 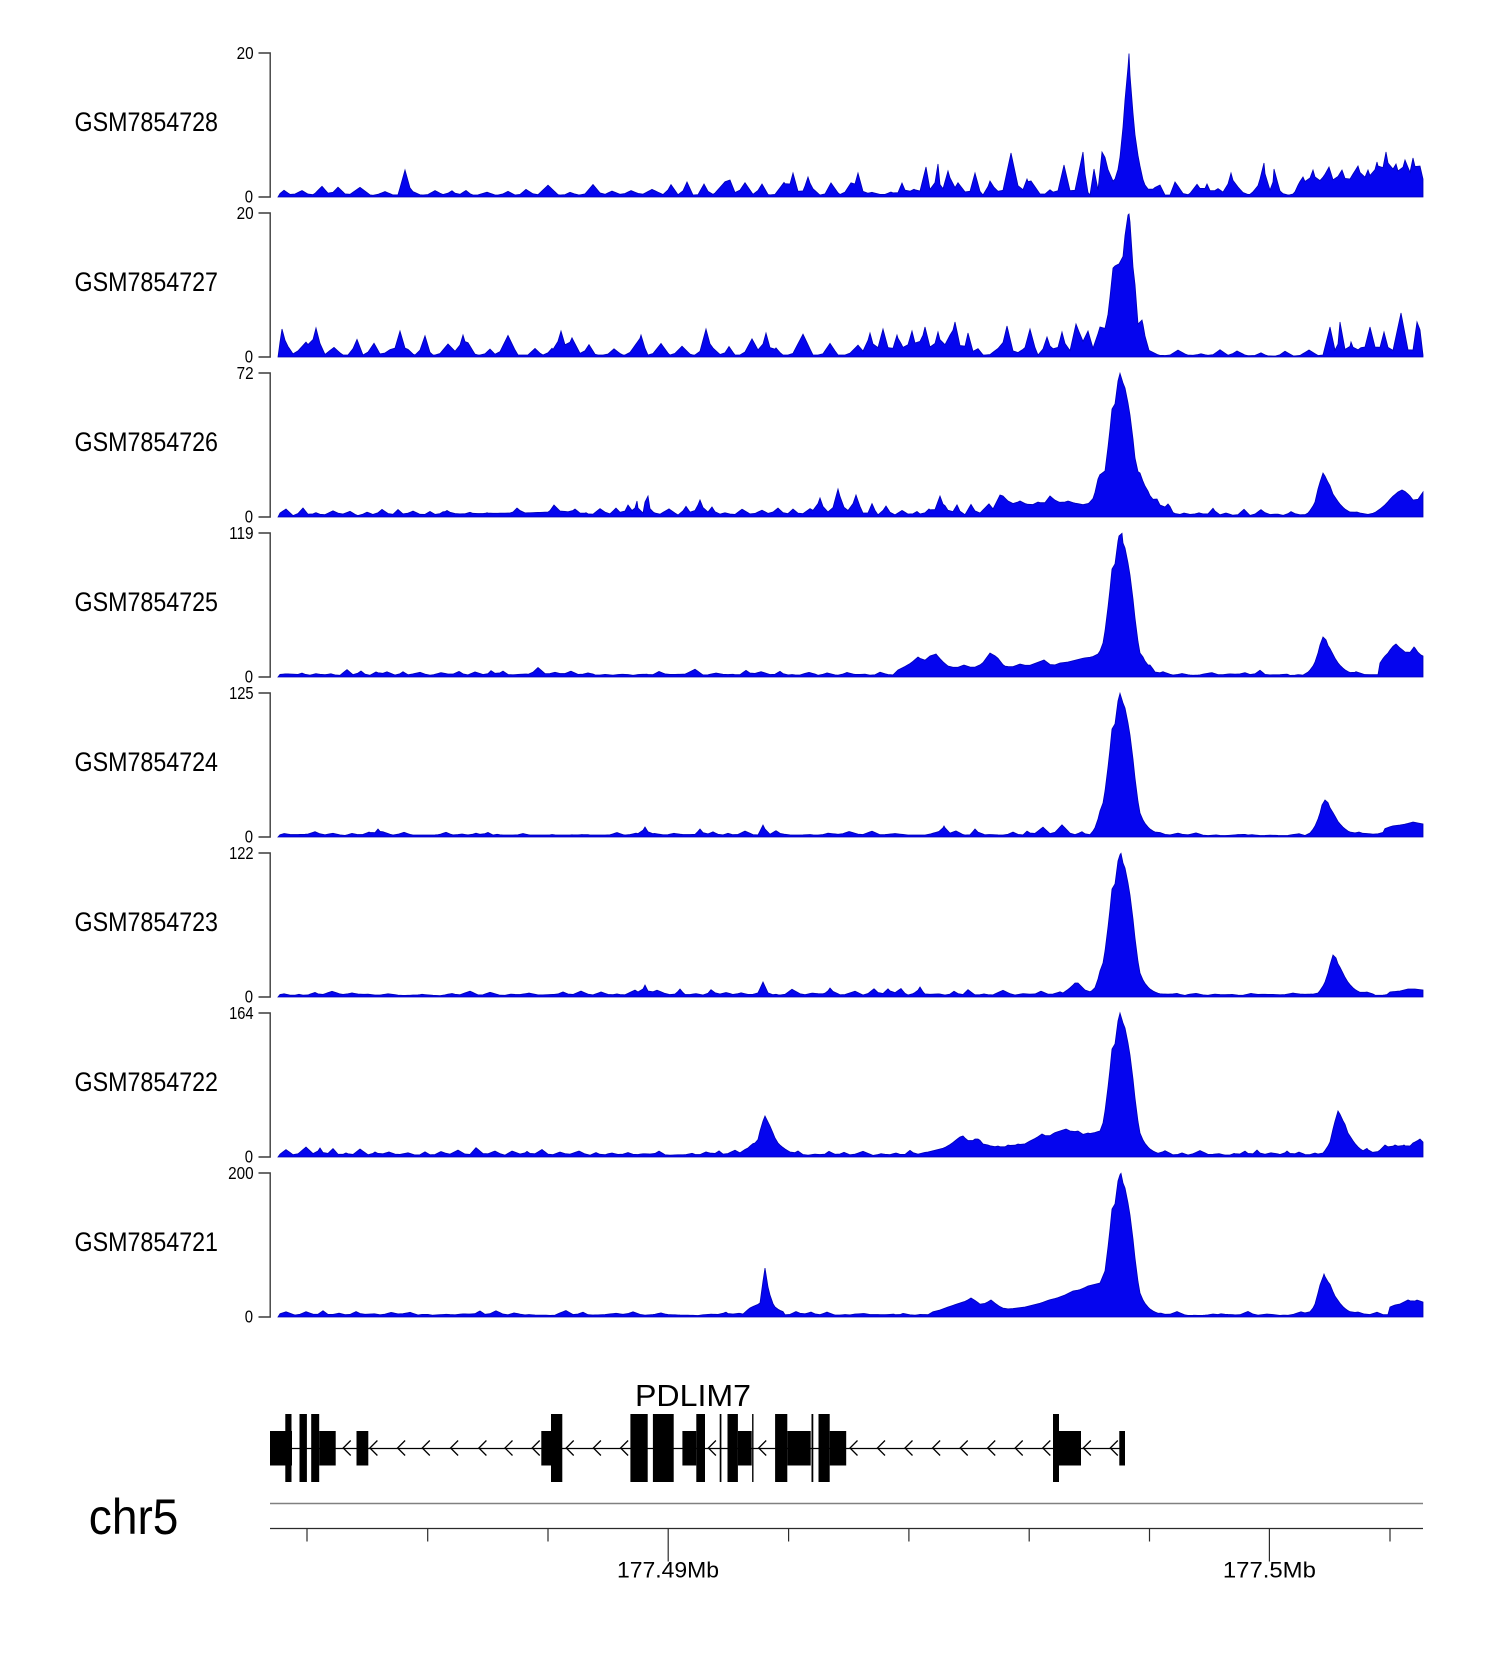 What do you see at coordinates (147, 921) in the screenshot?
I see `svg-text: GSM7854723` at bounding box center [147, 921].